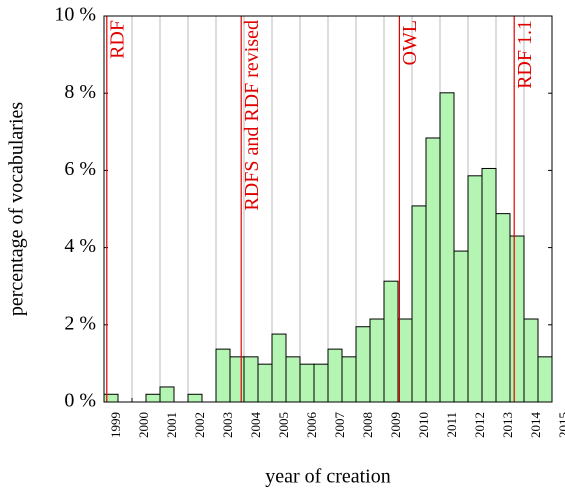 The image size is (565, 491). What do you see at coordinates (143, 425) in the screenshot?
I see `x-tick-label: 2000` at bounding box center [143, 425].